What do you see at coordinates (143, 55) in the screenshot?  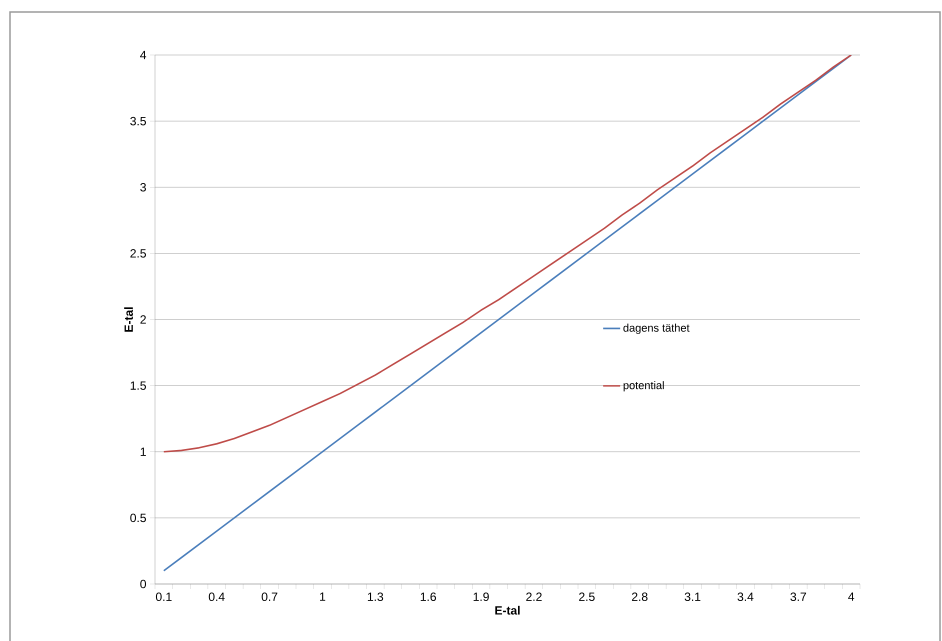 I see `y-tick-label: 4` at bounding box center [143, 55].